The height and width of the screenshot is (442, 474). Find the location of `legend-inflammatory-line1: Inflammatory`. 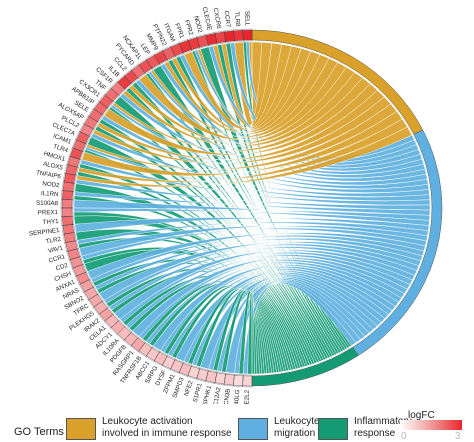

legend-inflammatory-line1: Inflammatory is located at coordinates (383, 421).